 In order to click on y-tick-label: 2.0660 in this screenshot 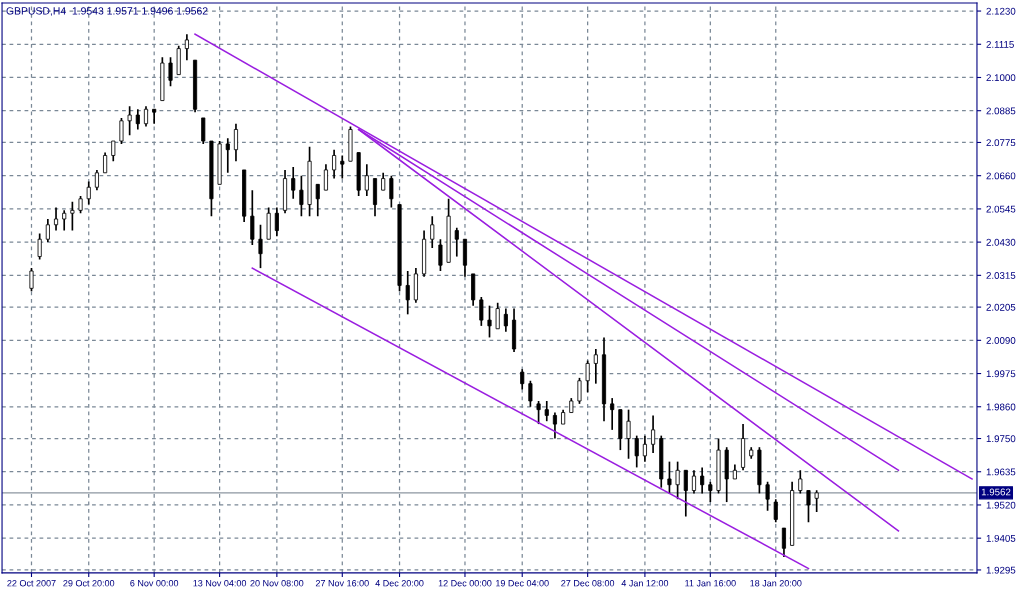, I will do `click(1001, 176)`.